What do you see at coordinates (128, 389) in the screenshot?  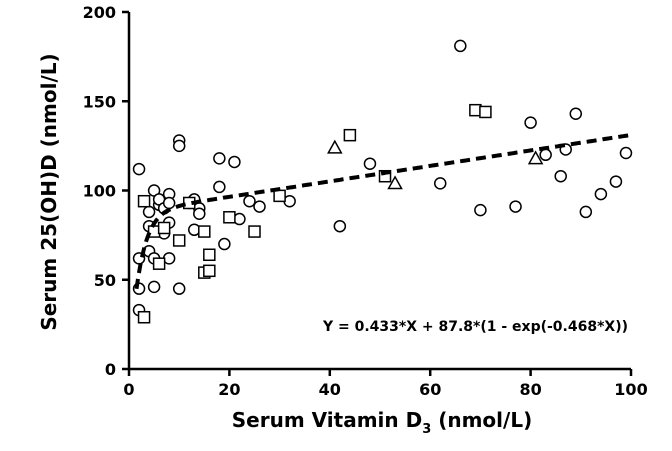 I see `x-tick-label: 0` at bounding box center [128, 389].